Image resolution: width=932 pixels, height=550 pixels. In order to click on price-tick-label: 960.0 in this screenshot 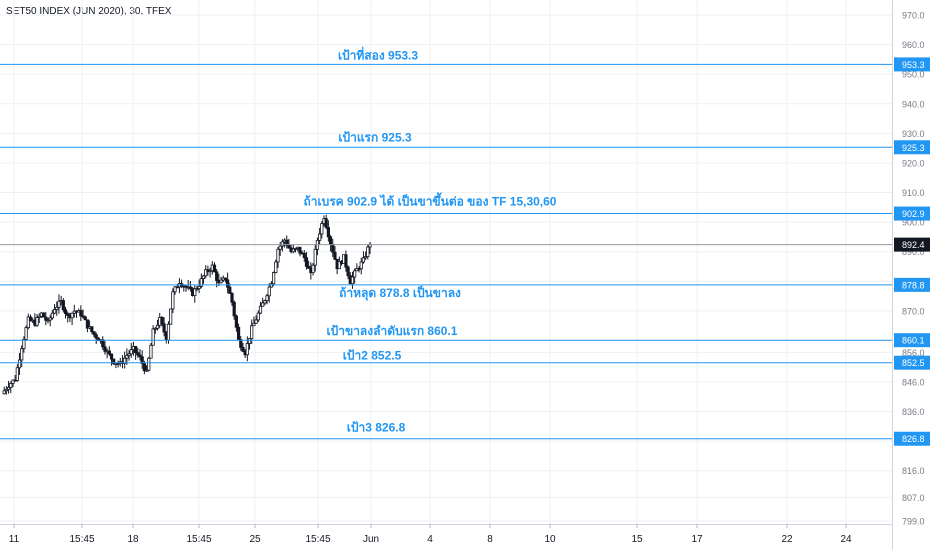, I will do `click(913, 45)`.